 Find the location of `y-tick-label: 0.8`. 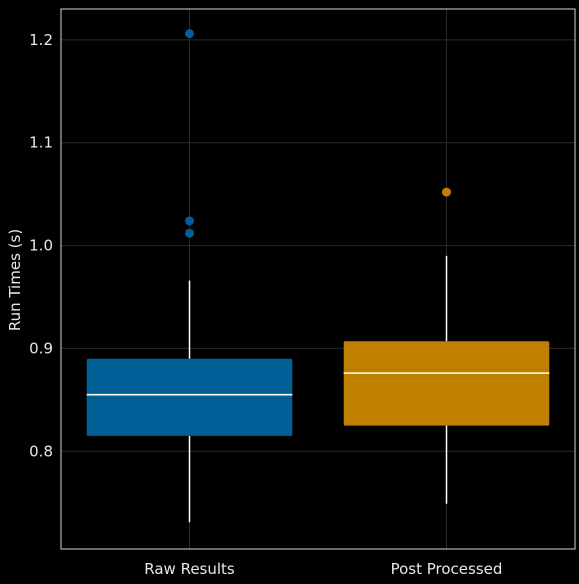

y-tick-label: 0.8 is located at coordinates (41, 451).